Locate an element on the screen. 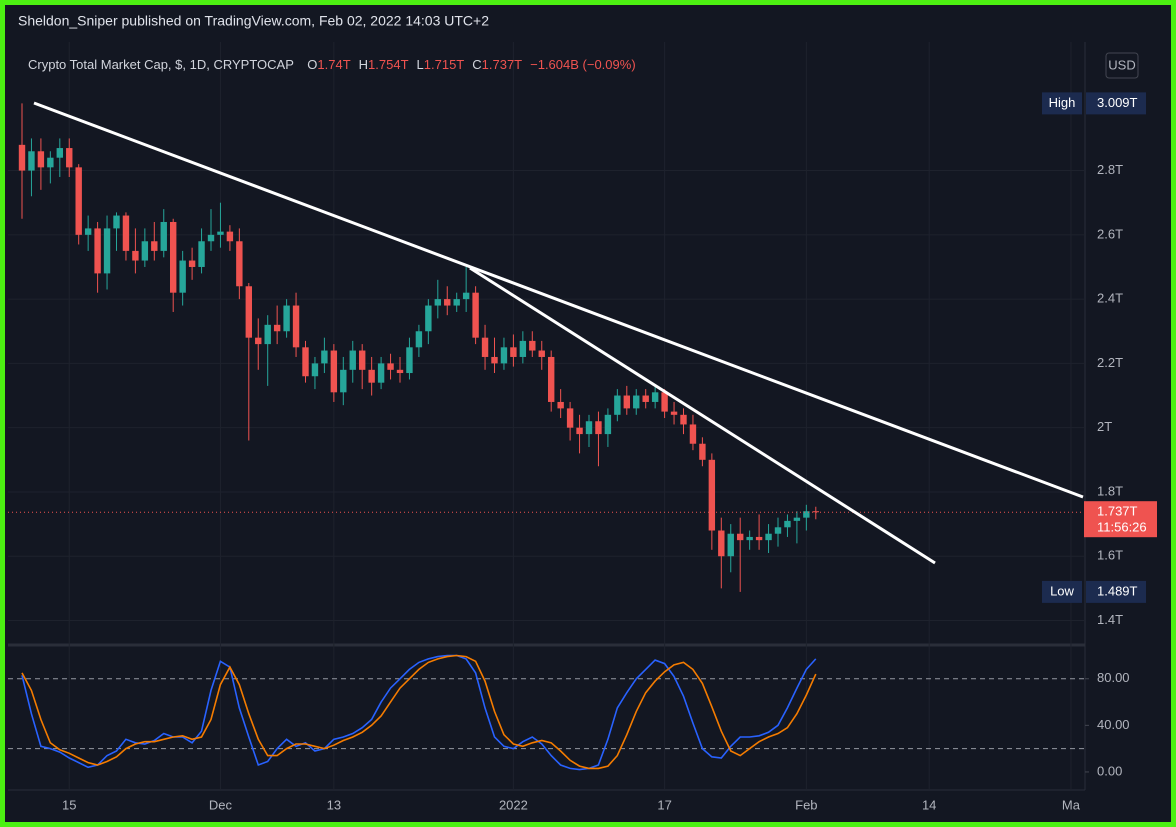 This screenshot has width=1176, height=827. marker-name: High is located at coordinates (1062, 102).